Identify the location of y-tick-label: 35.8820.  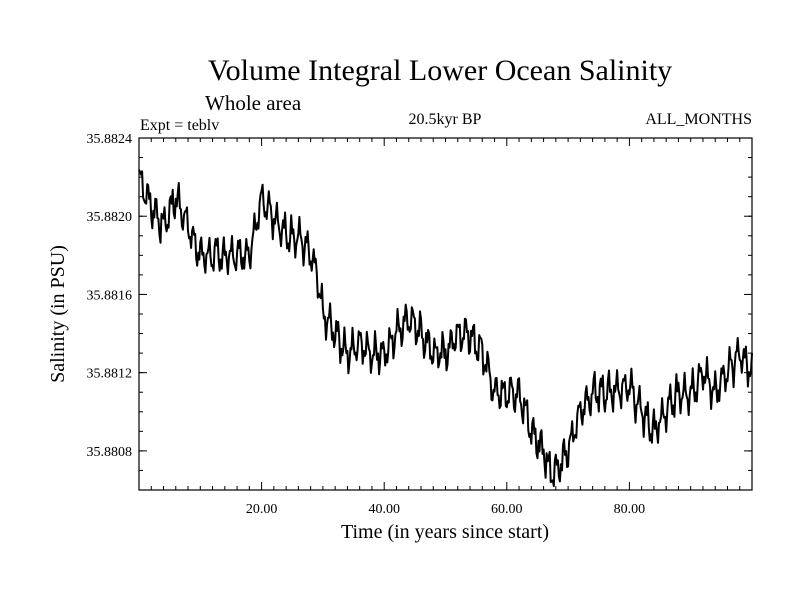
(110, 217).